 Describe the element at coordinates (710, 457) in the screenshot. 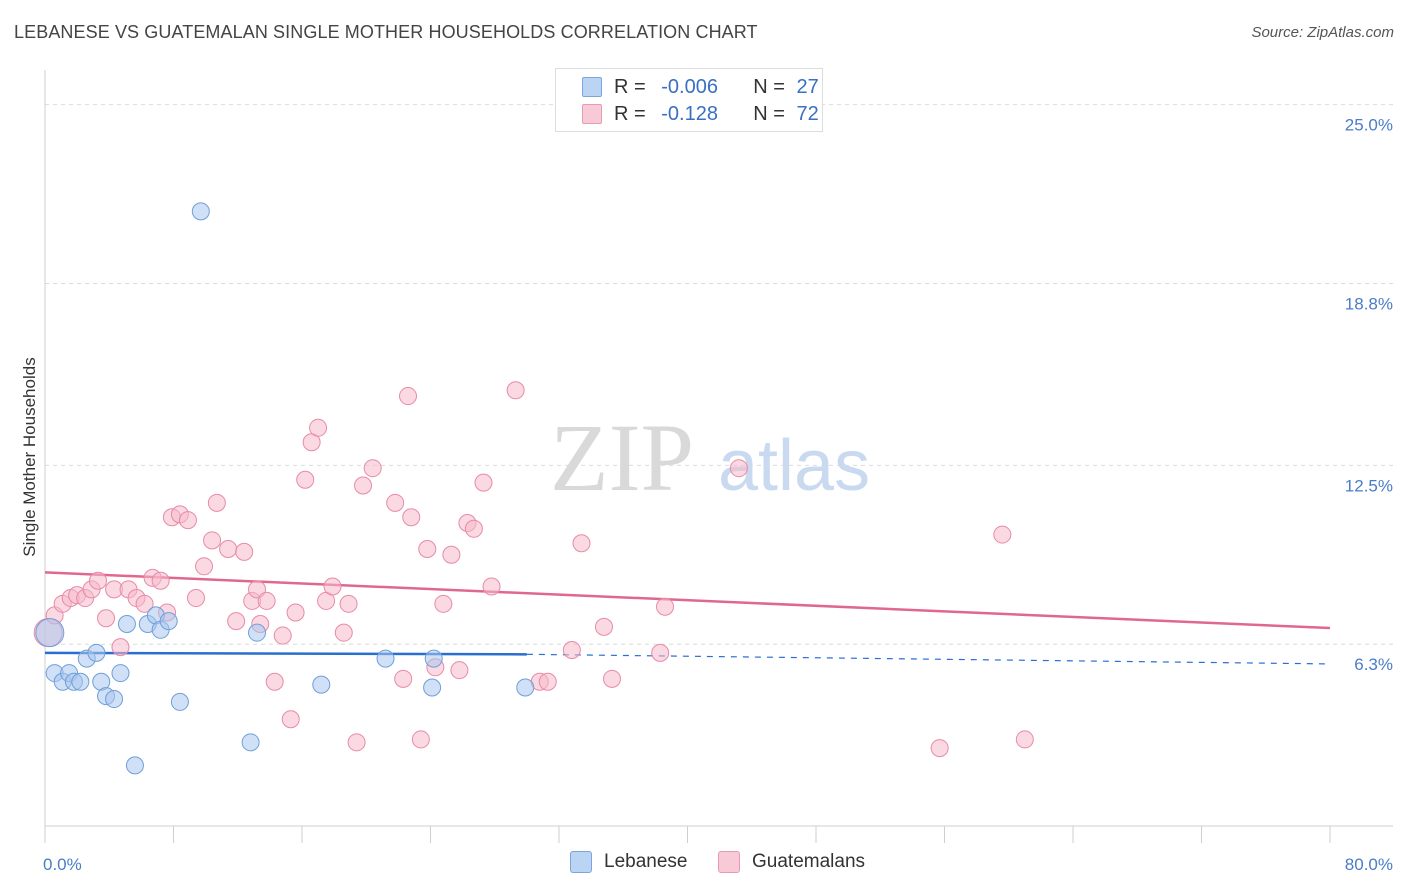

I see `watermark: ZIP atlas` at that location.